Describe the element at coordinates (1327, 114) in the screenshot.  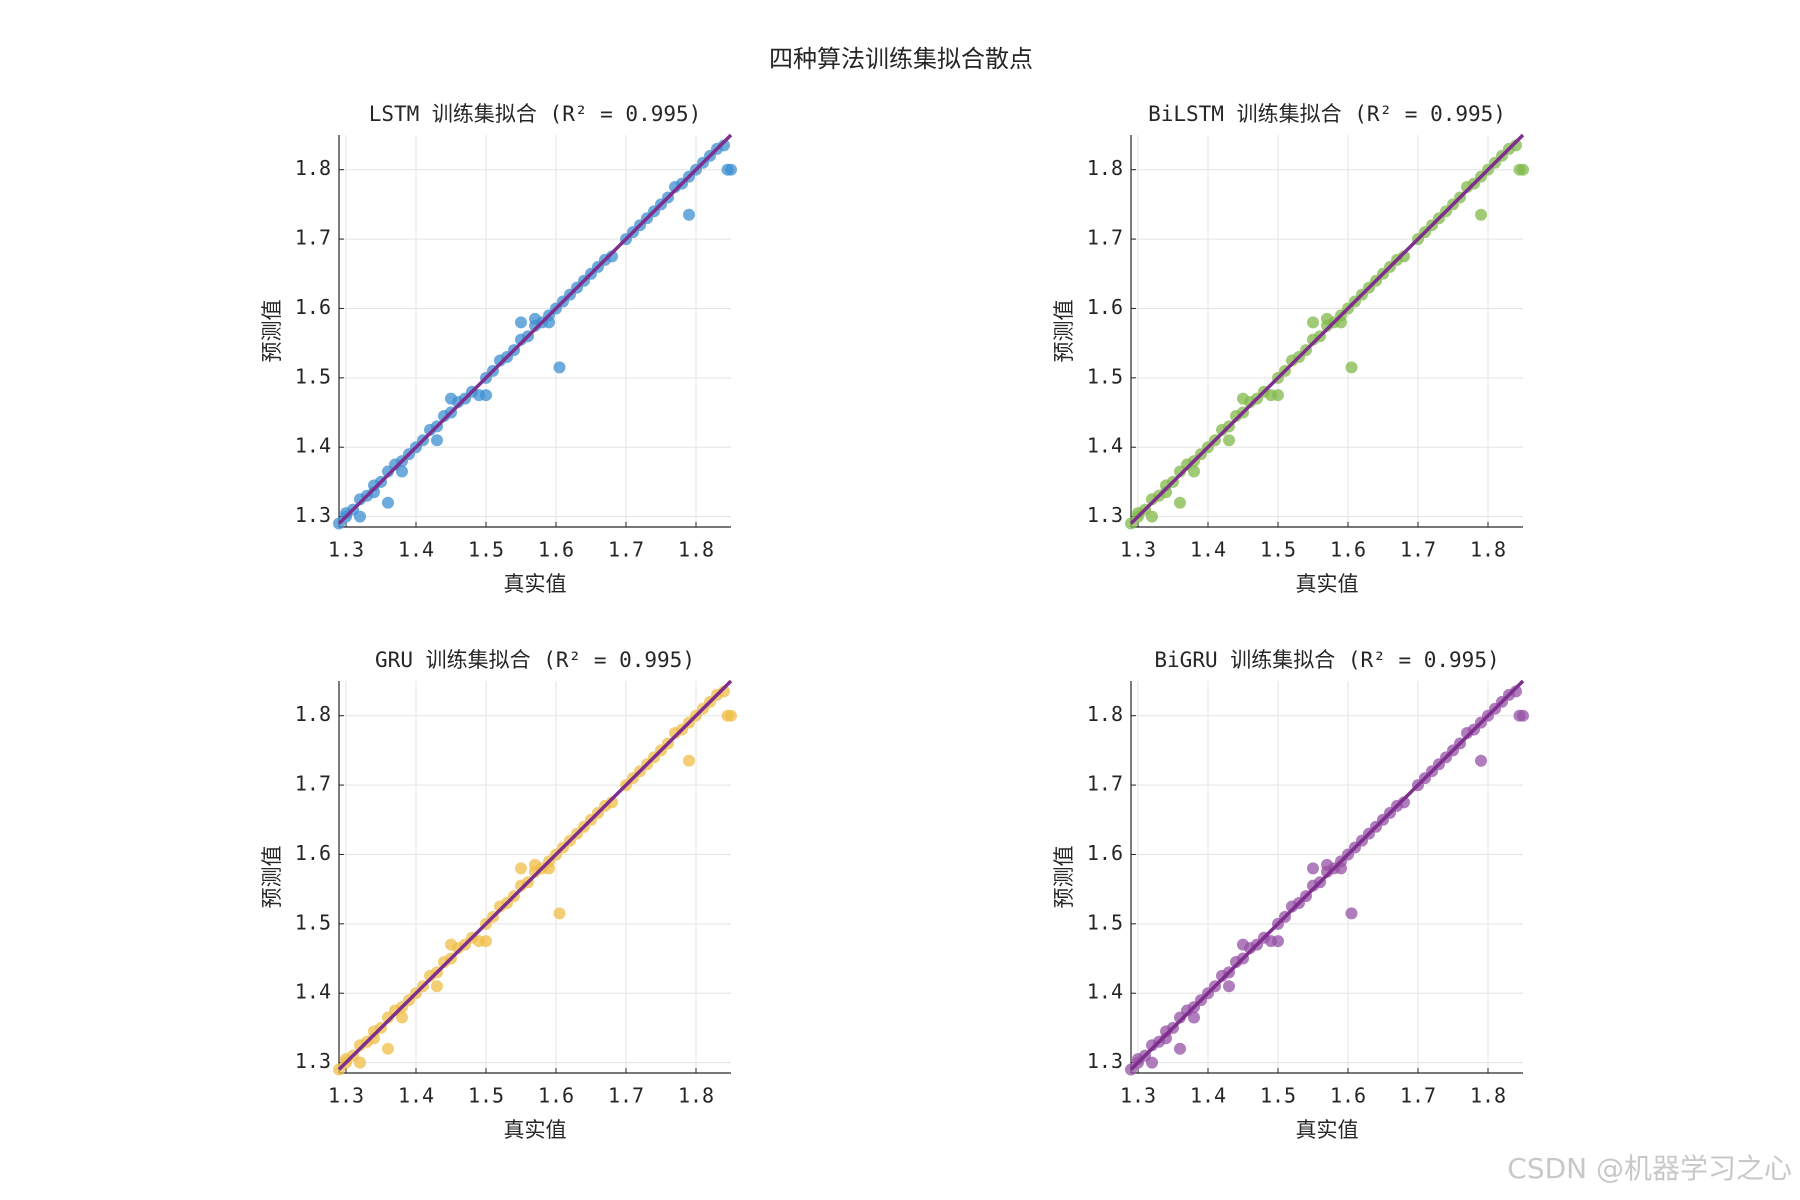
I see `panel-title: BiLSTM 训练集拟合 (R² = 0.995)` at that location.